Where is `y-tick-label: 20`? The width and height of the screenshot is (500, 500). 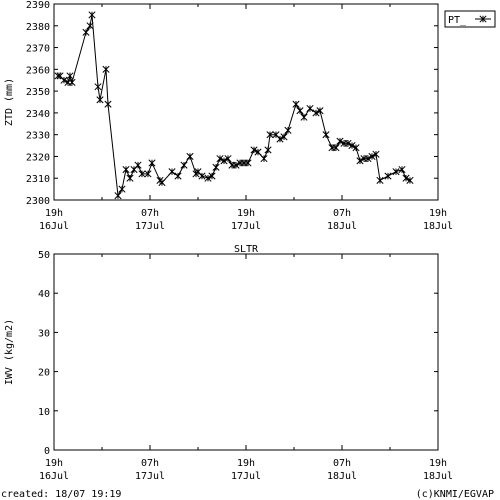
y-tick-label: 20 is located at coordinates (44, 373).